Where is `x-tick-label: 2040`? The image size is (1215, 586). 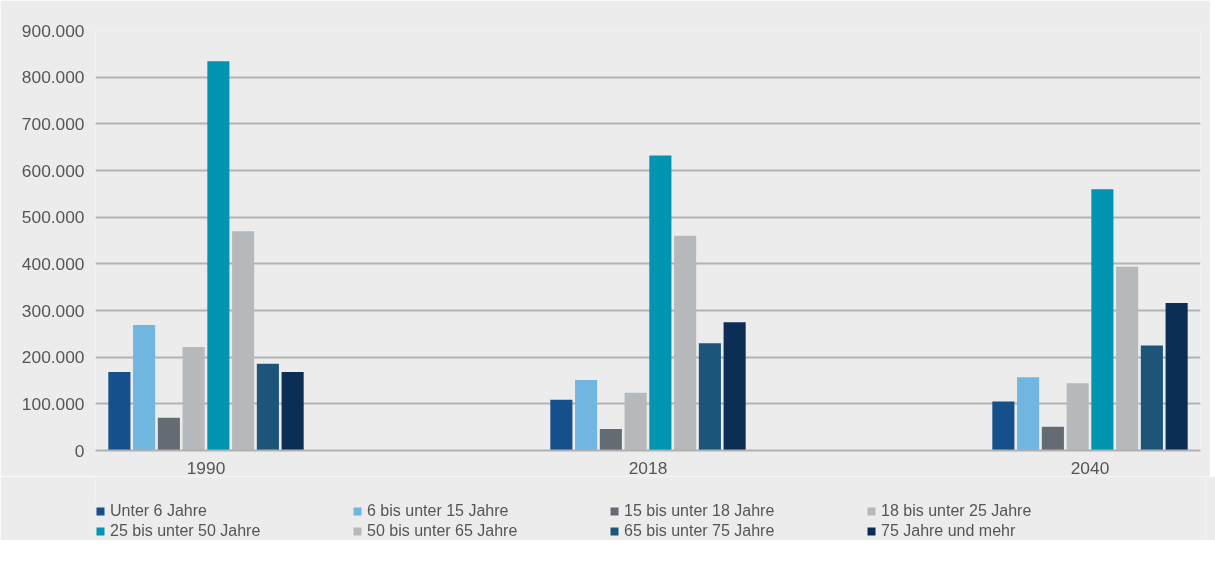 x-tick-label: 2040 is located at coordinates (1090, 467).